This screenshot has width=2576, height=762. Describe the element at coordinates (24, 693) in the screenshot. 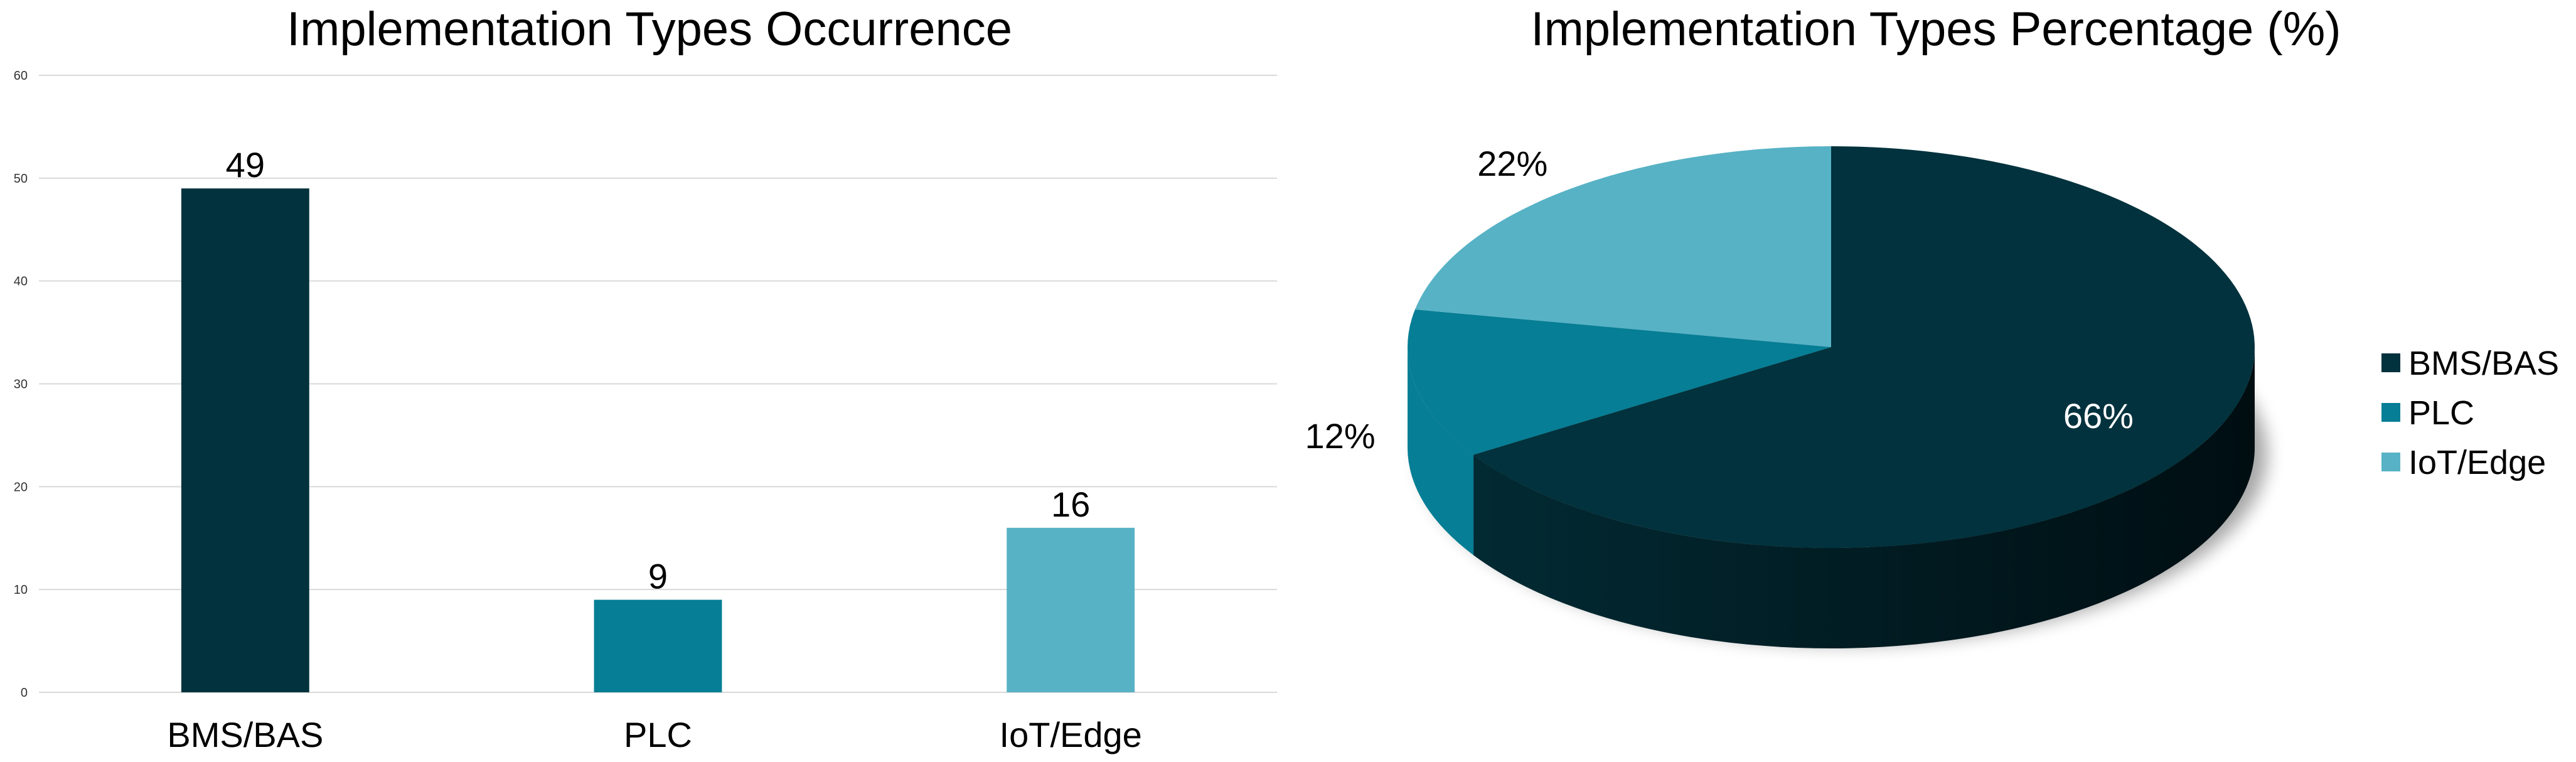

I see `y-tick-label: 0` at that location.